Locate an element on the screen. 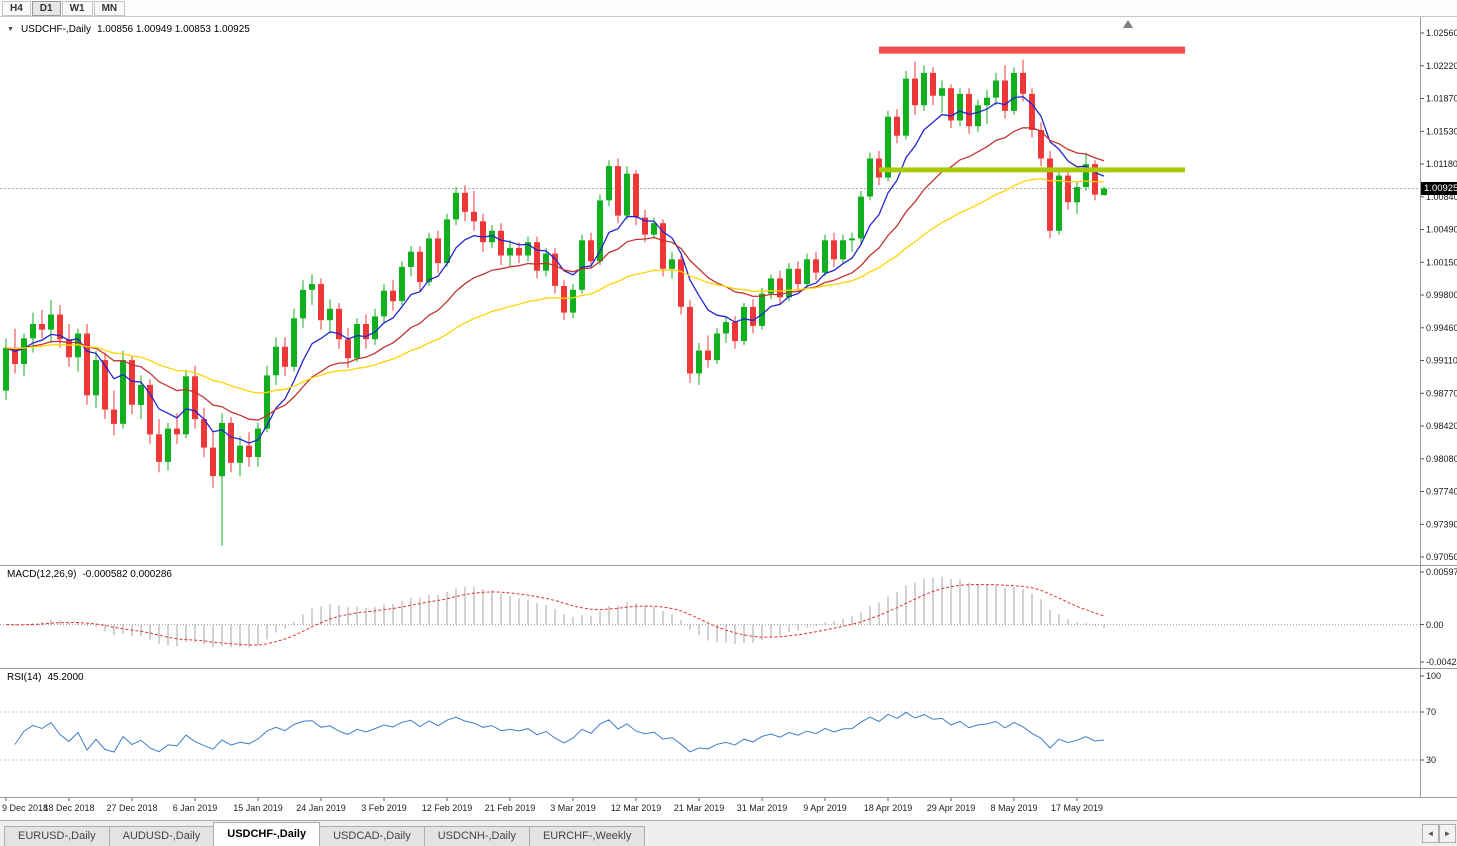  chart-symbol-title: USDCHF-,Daily is located at coordinates (55, 29).